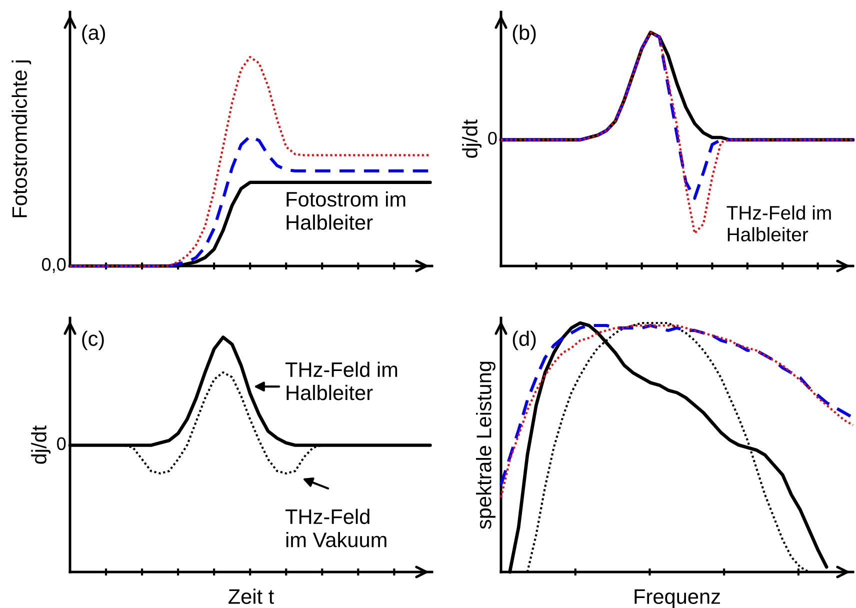  What do you see at coordinates (335, 528) in the screenshot?
I see `annotation: THz-Feld im Vakuum` at bounding box center [335, 528].